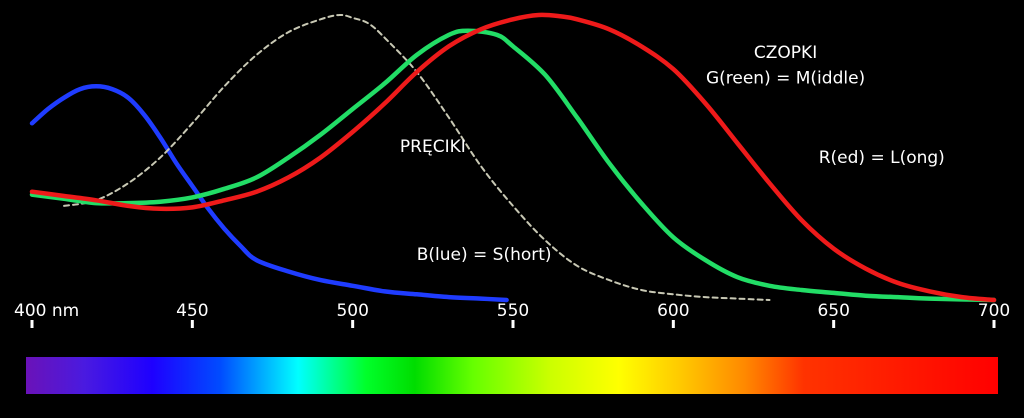  Describe the element at coordinates (513, 311) in the screenshot. I see `x-tick-label: 550` at that location.